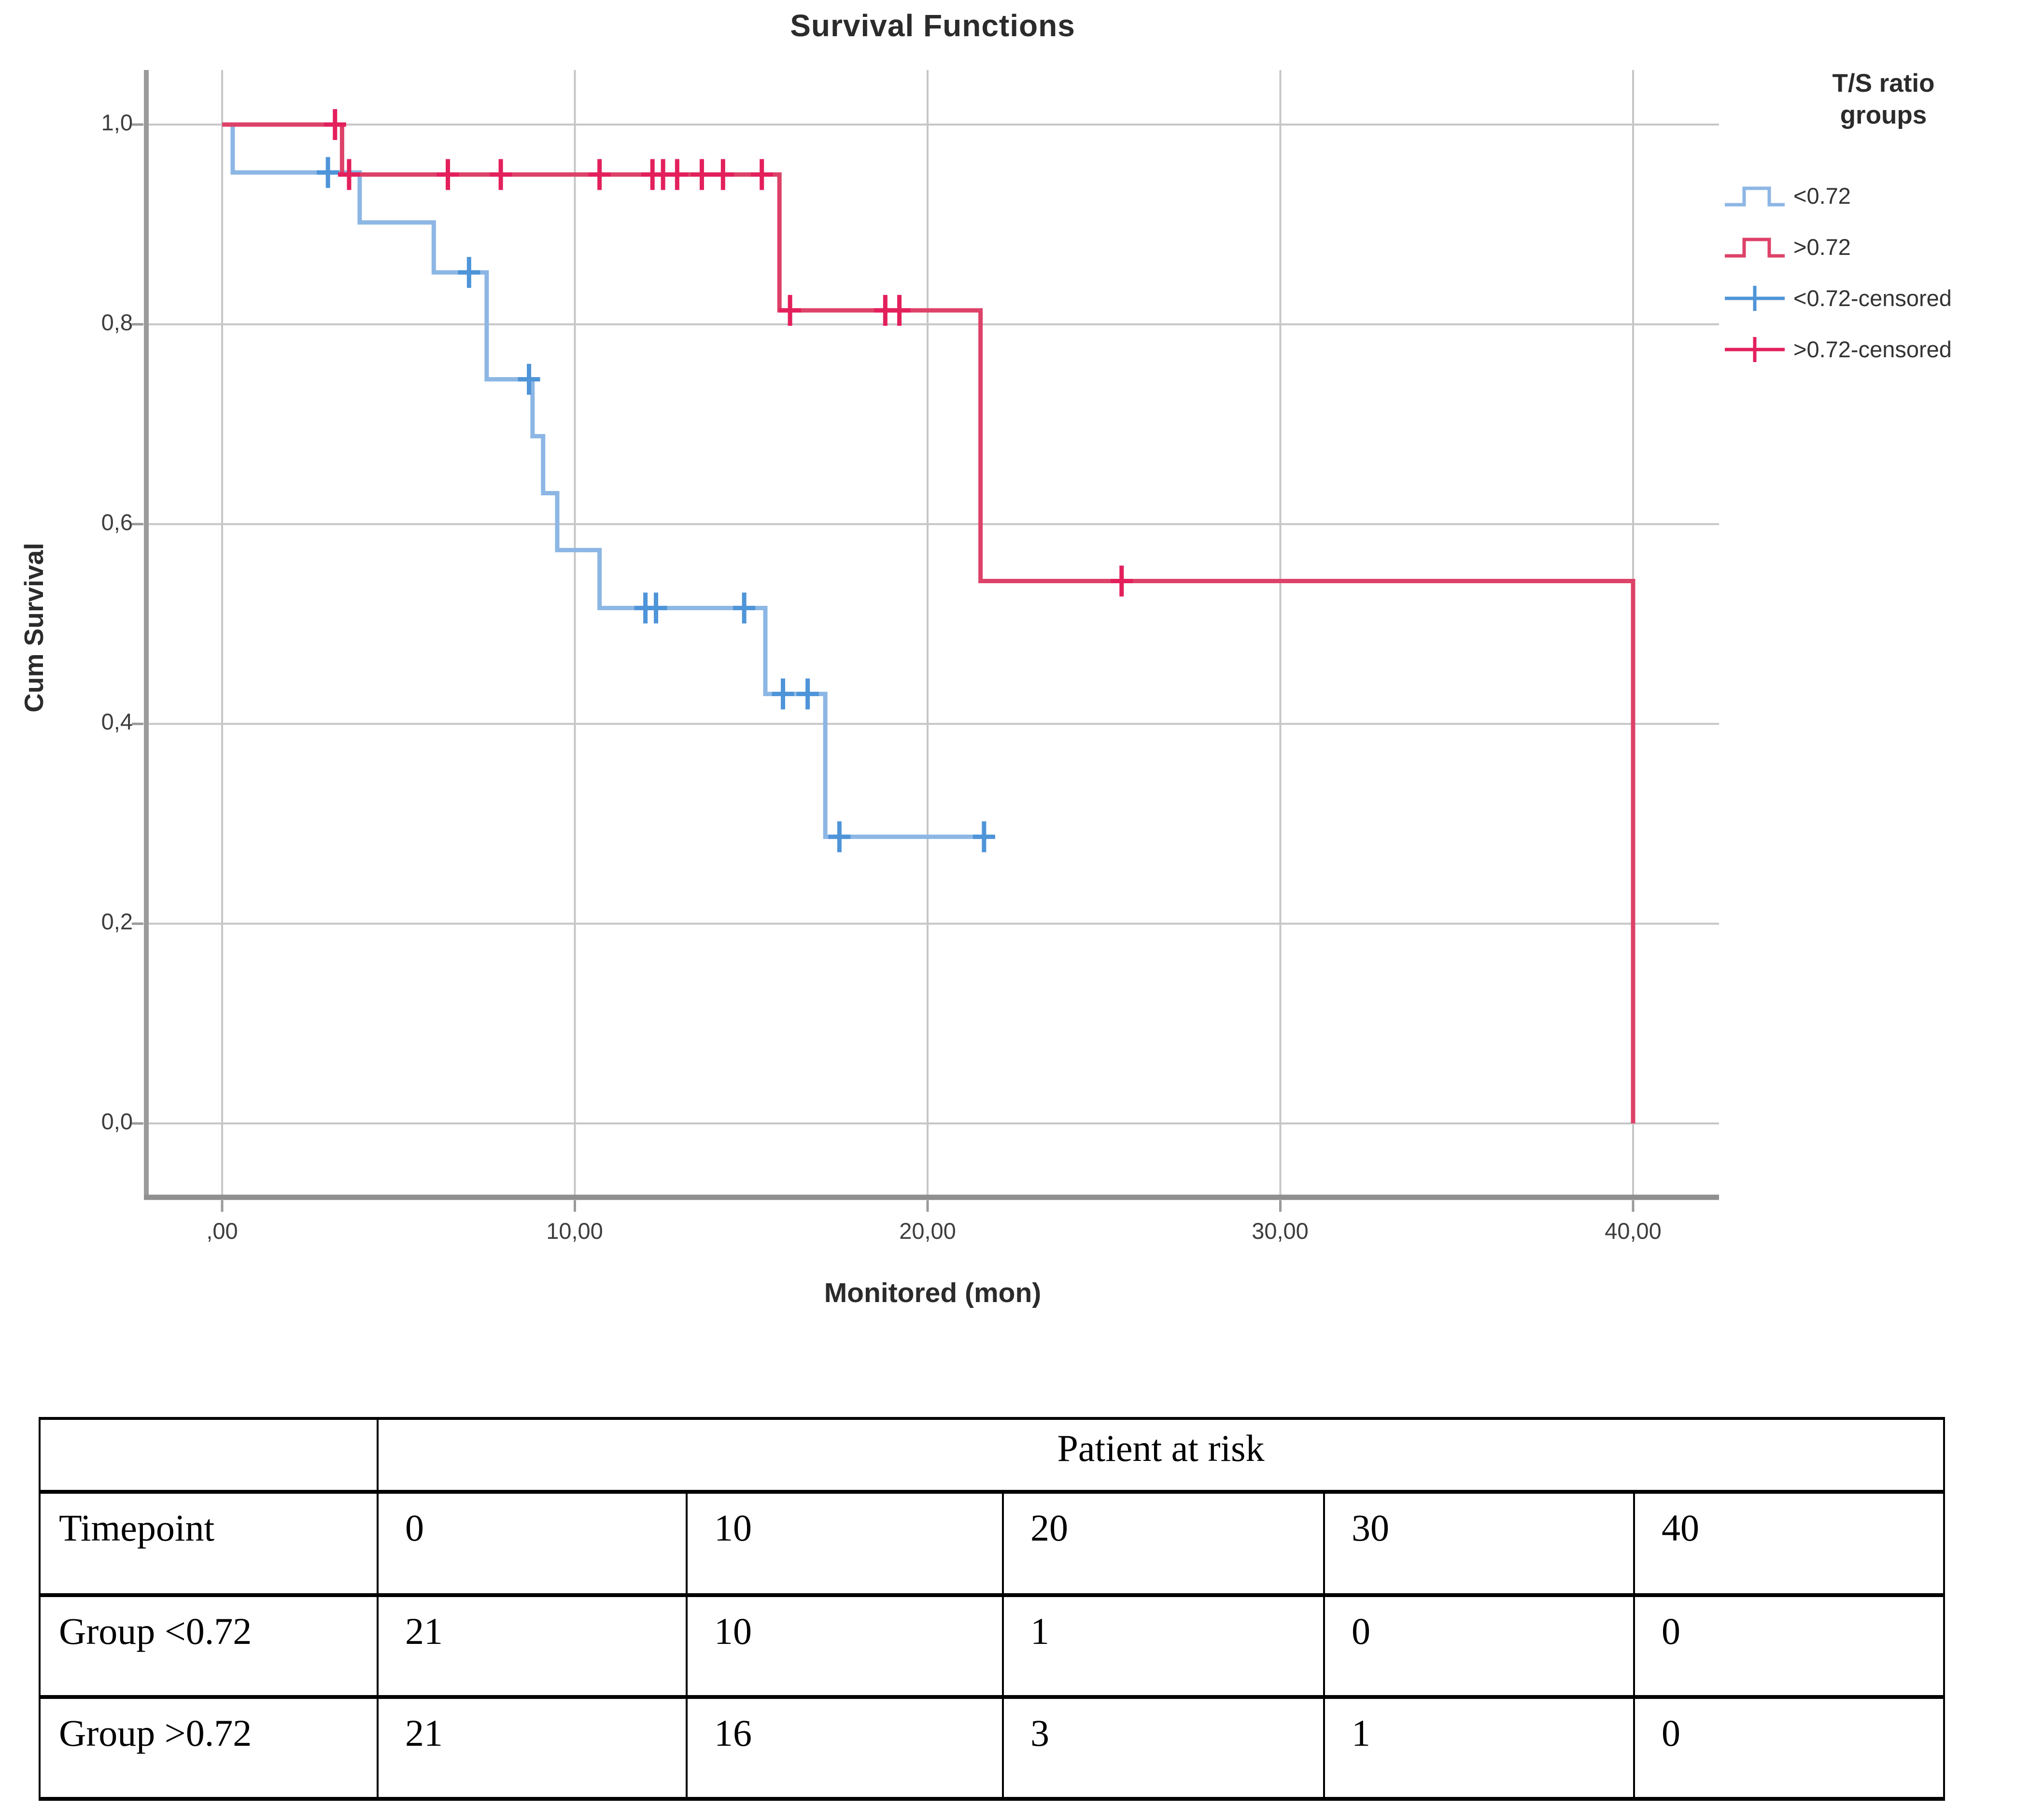 The height and width of the screenshot is (1809, 2044). I want to click on censor-line-blue-icon, so click(1755, 298).